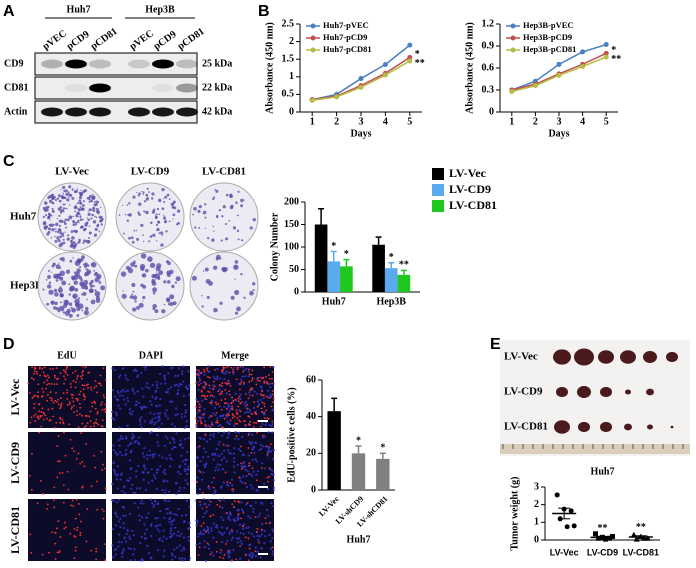 This screenshot has height=568, width=696. I want to click on y-tick-label: 50, so click(294, 269).